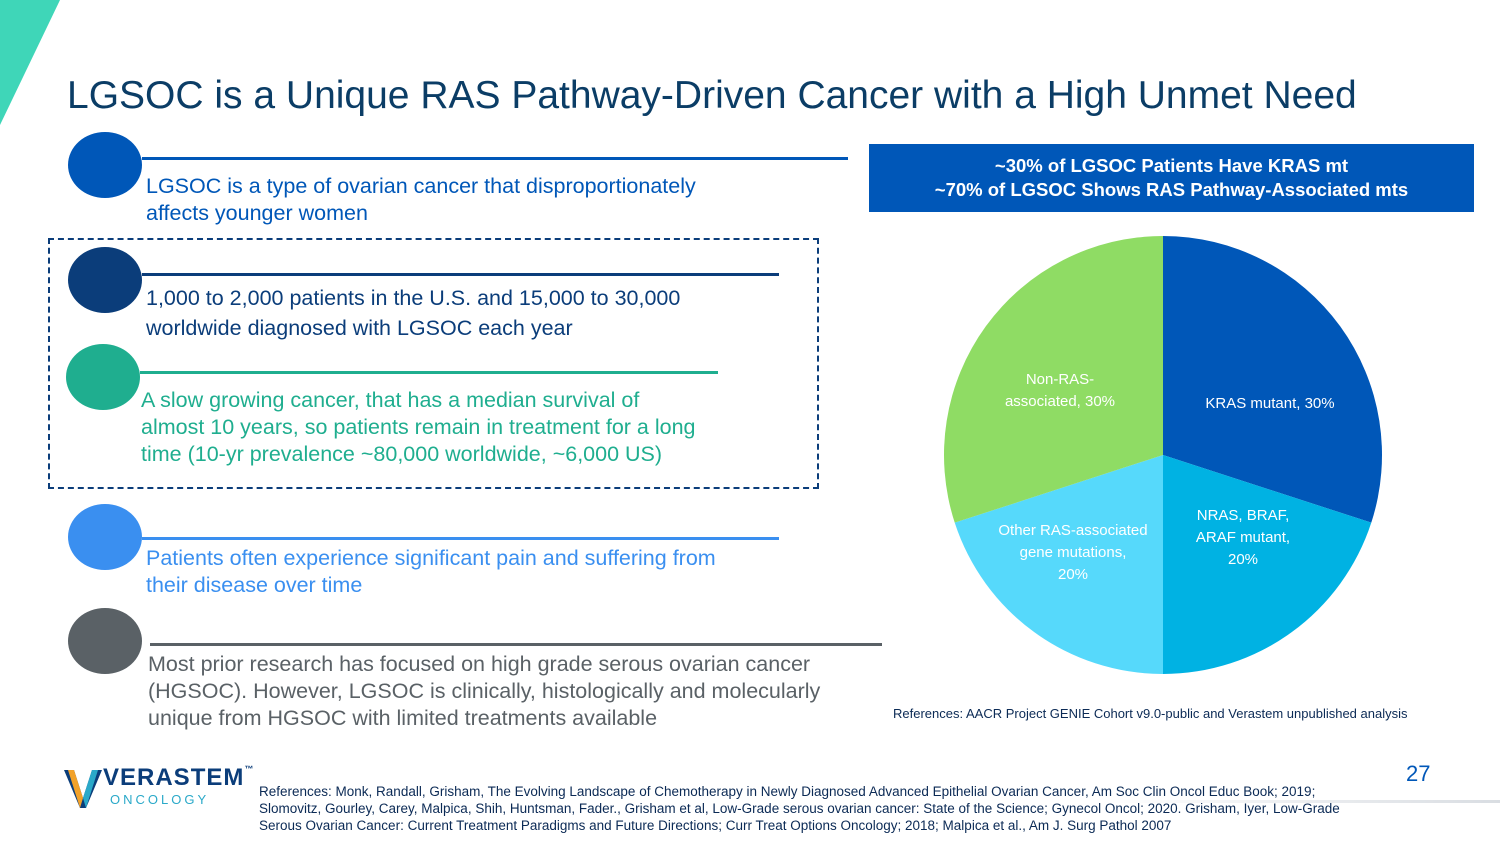 Image resolution: width=1500 pixels, height=844 pixels. What do you see at coordinates (103, 377) in the screenshot?
I see `bullet-3-circle` at bounding box center [103, 377].